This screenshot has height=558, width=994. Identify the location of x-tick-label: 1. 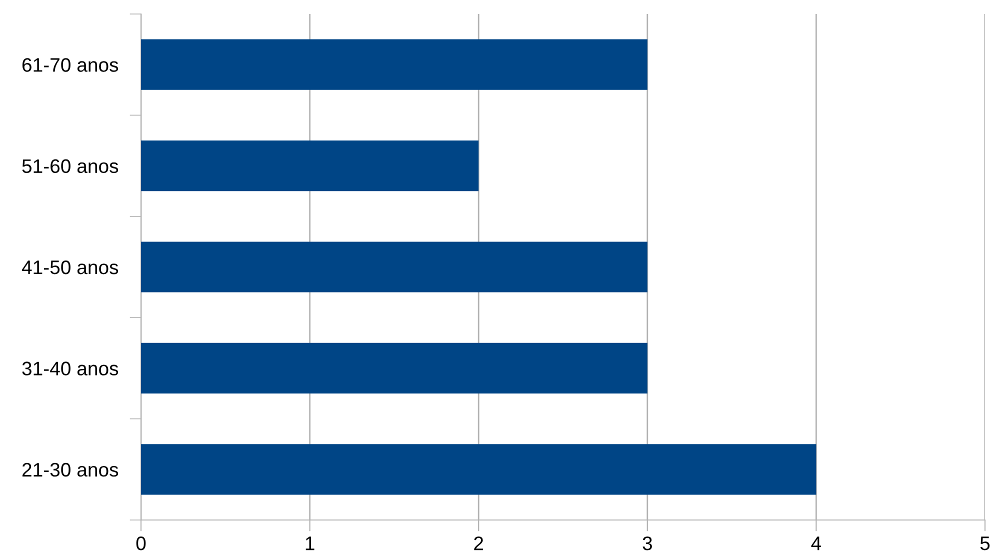
(310, 543).